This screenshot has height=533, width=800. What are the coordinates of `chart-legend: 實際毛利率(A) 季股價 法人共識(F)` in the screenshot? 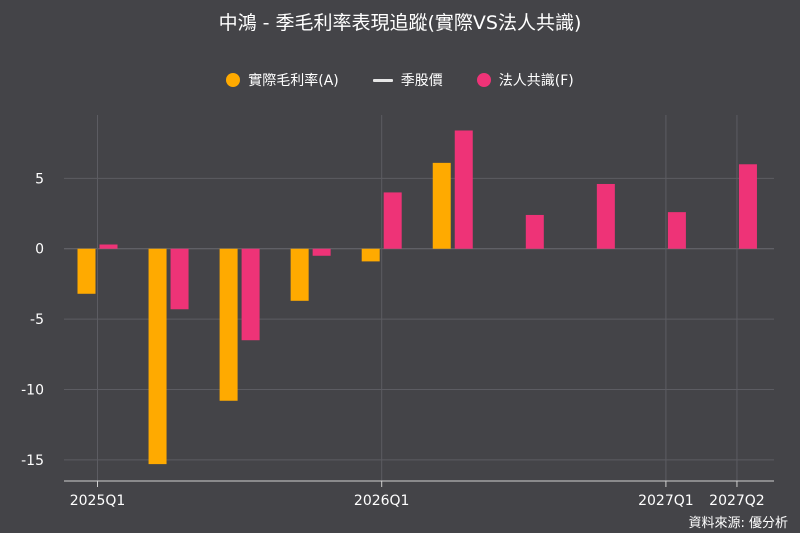 It's located at (400, 80).